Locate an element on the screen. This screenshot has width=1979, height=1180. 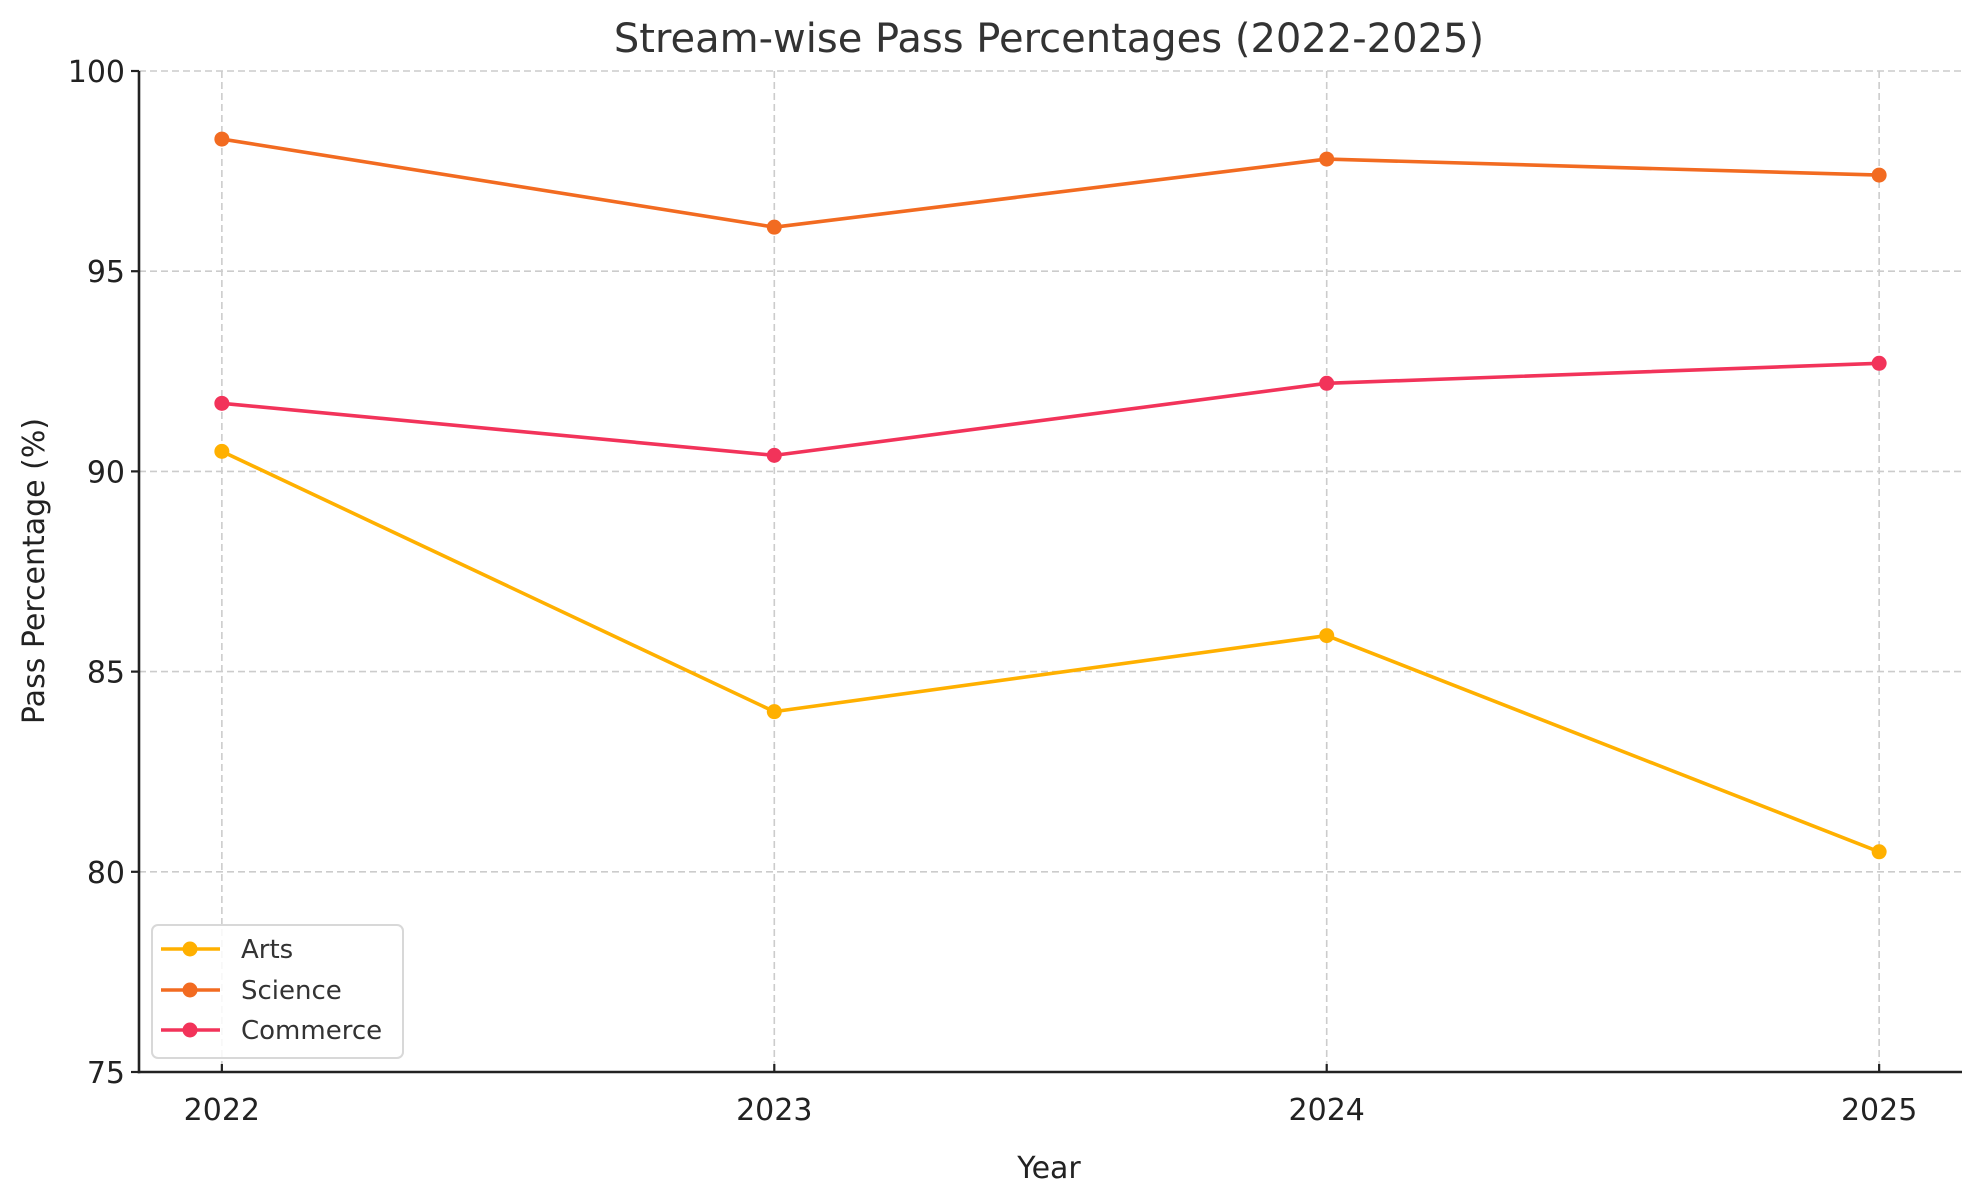
legend-label: Commerce is located at coordinates (311, 1031).